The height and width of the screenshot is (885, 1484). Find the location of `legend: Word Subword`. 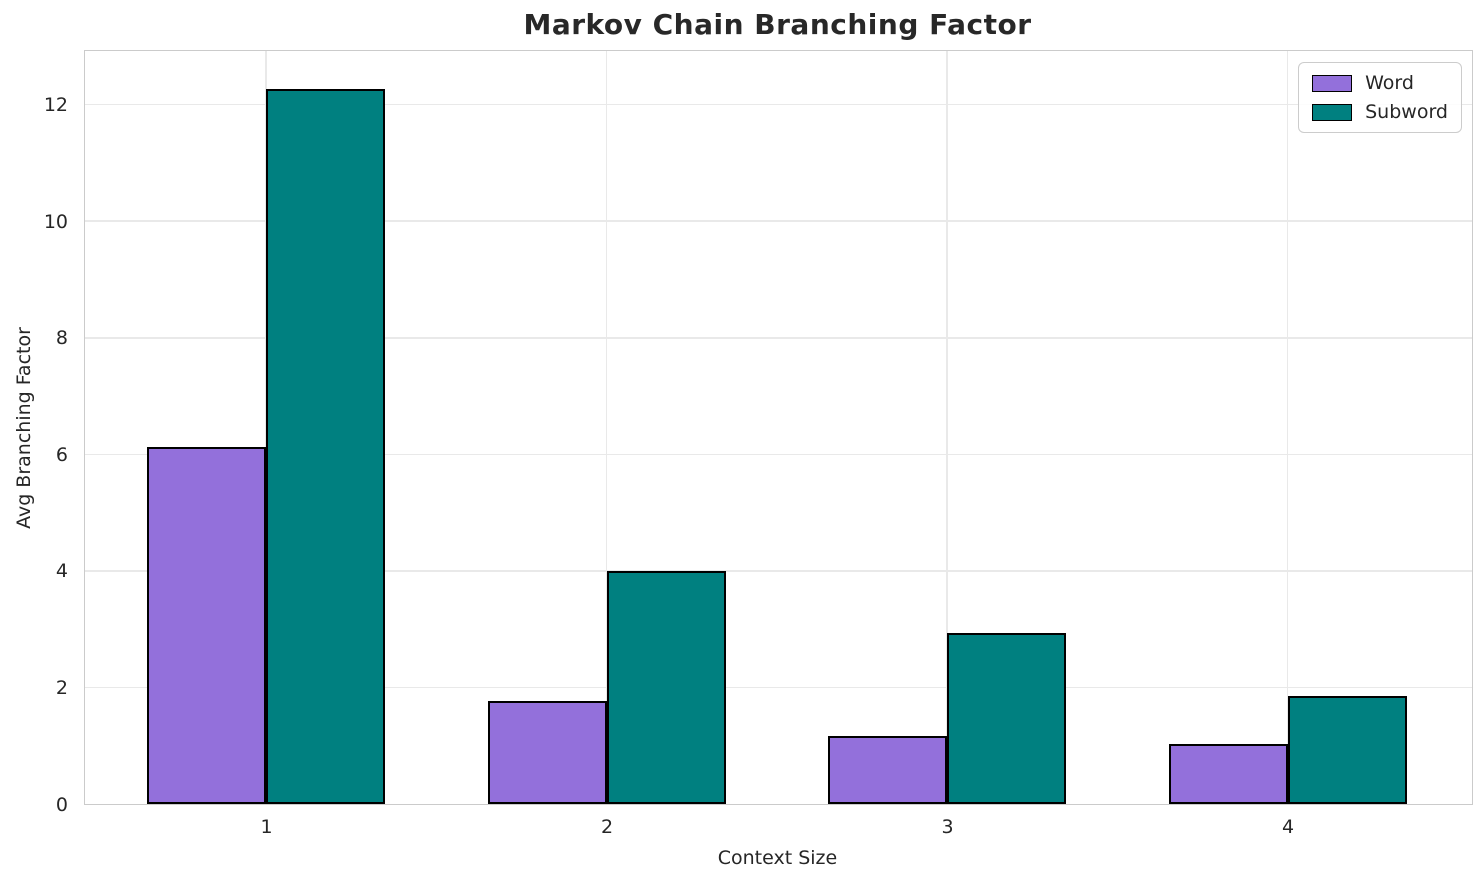

legend: Word Subword is located at coordinates (1380, 97).